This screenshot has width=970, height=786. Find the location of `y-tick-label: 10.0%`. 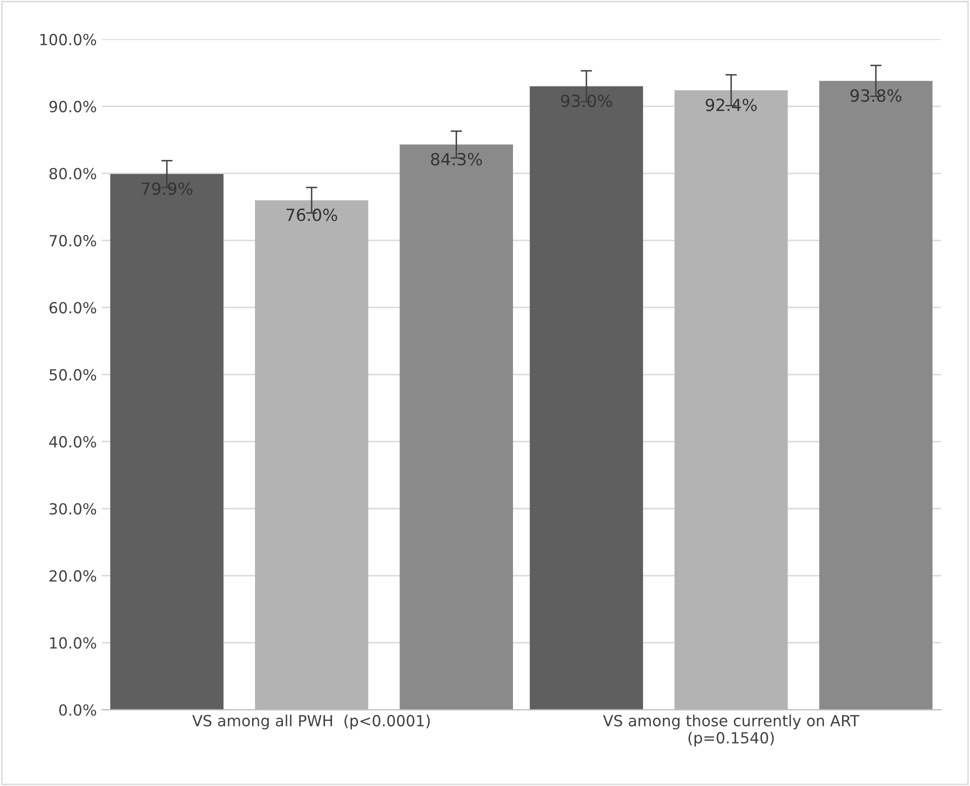

y-tick-label: 10.0% is located at coordinates (73, 643).